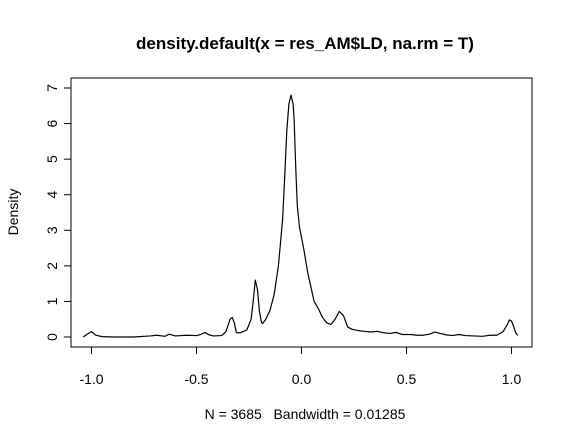 Image resolution: width=573 pixels, height=445 pixels. Describe the element at coordinates (52, 88) in the screenshot. I see `y-tick-label: 7` at that location.